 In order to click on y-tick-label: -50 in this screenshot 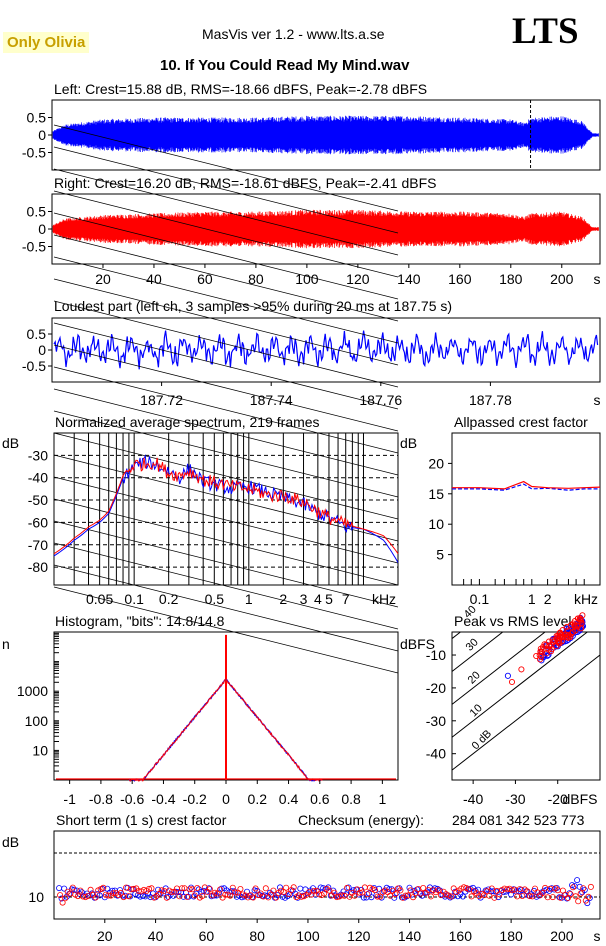, I will do `click(38, 500)`.